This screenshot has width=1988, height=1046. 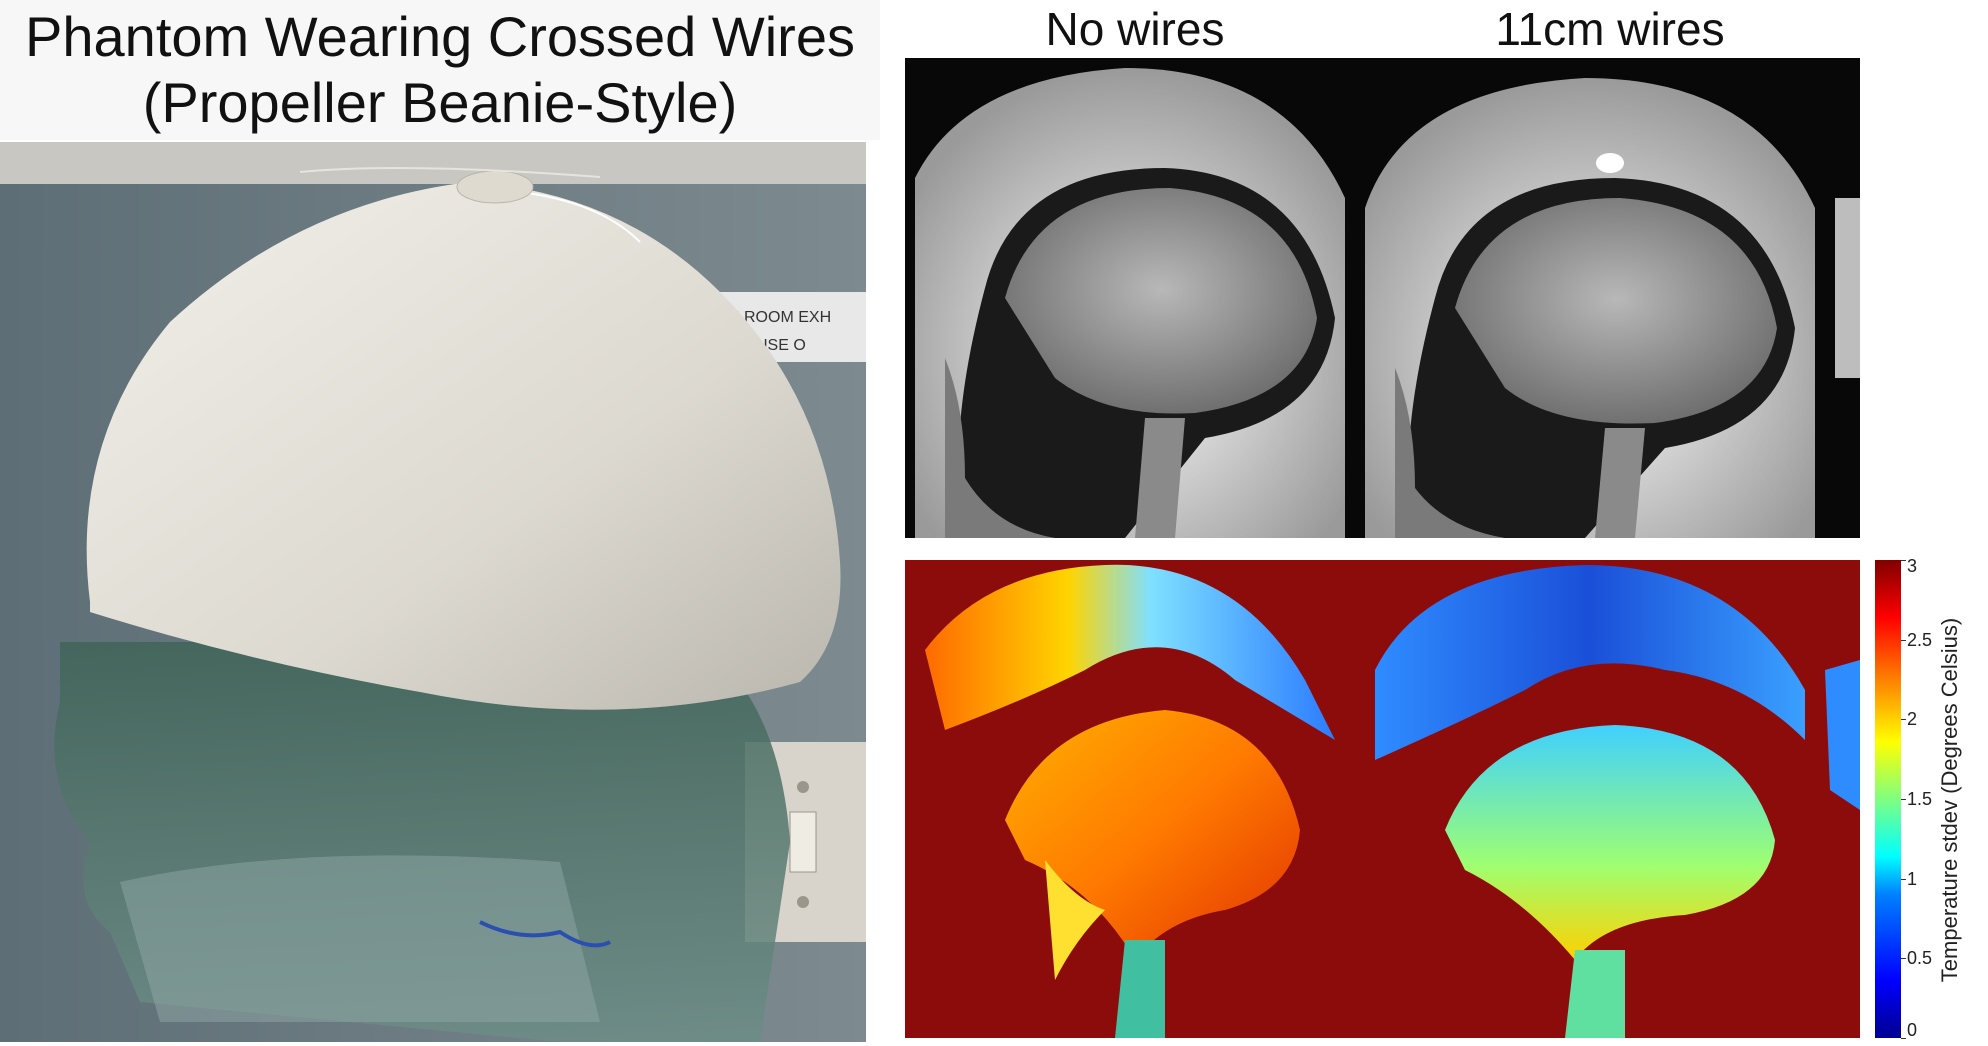 I want to click on tmap-no-wires, so click(x=1130, y=801).